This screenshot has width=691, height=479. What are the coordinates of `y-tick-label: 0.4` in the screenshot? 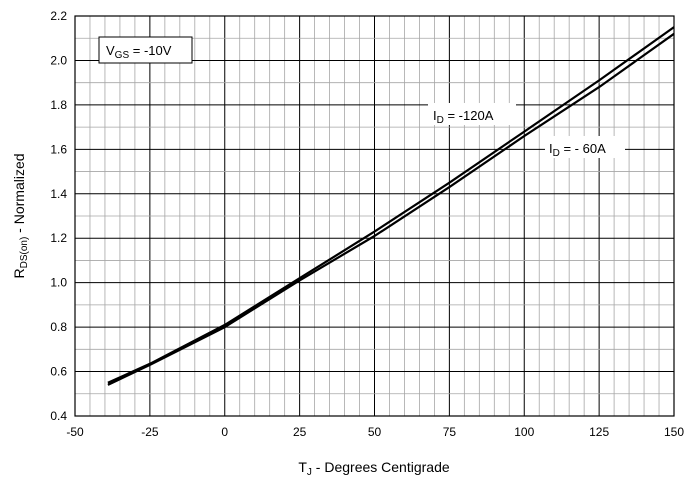 It's located at (58, 416).